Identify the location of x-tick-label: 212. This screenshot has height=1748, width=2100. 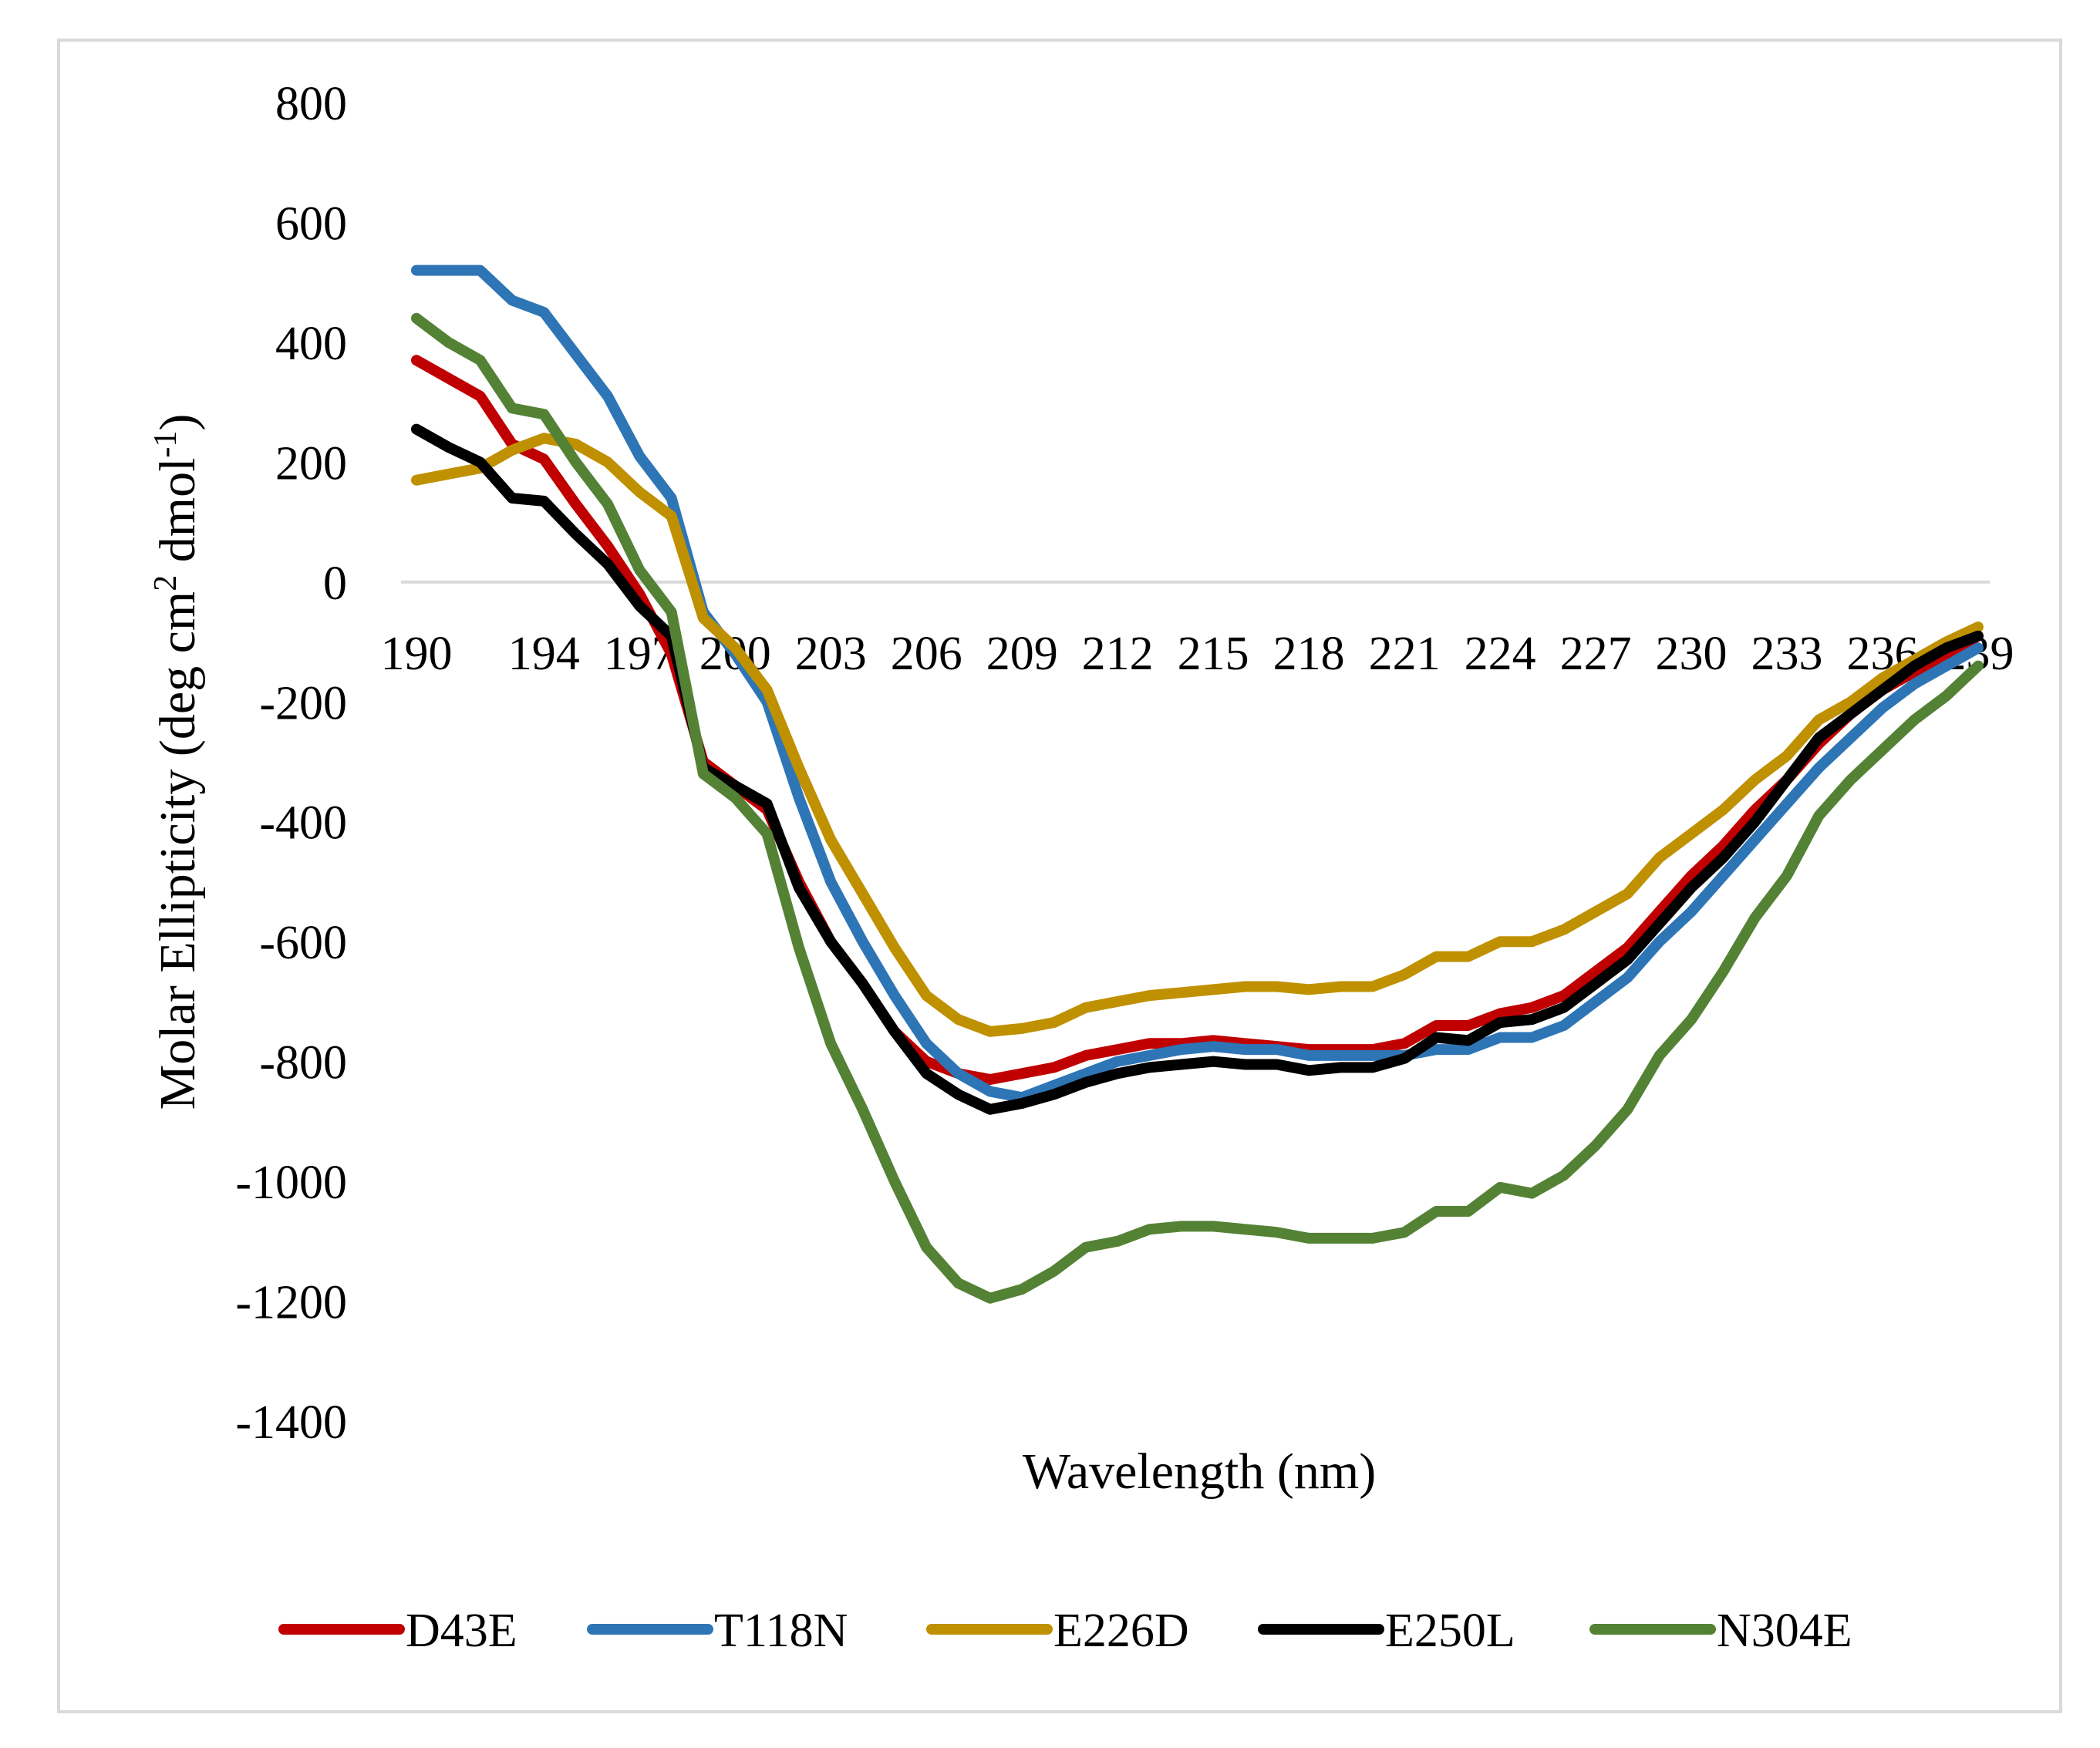
(1118, 654).